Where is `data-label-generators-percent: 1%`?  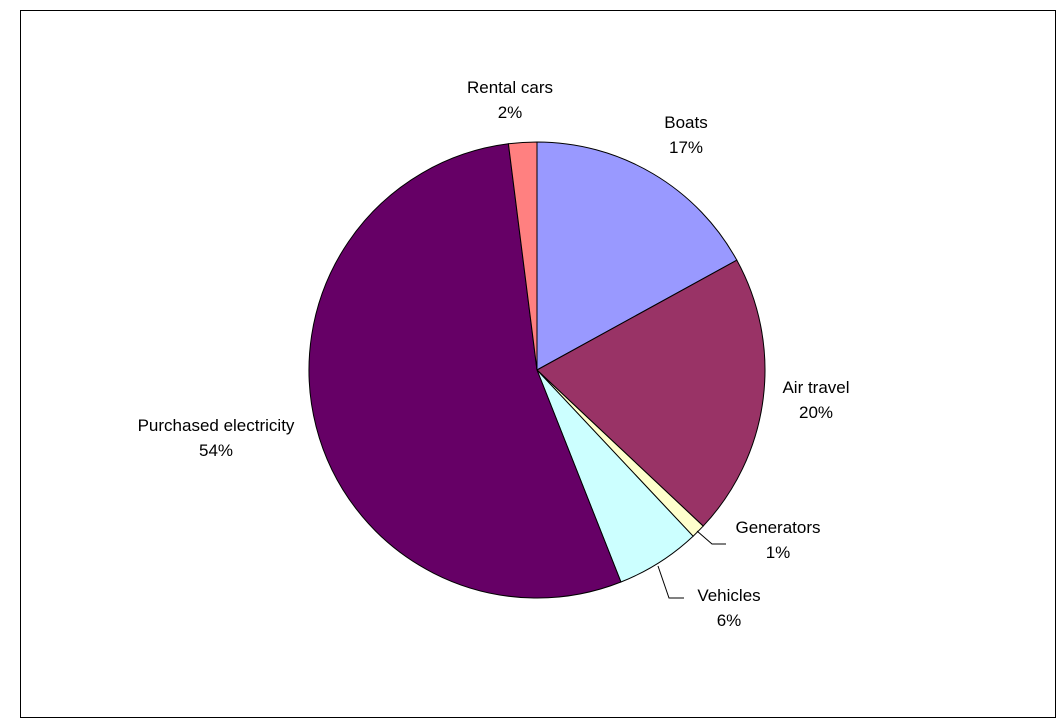 data-label-generators-percent: 1% is located at coordinates (778, 552).